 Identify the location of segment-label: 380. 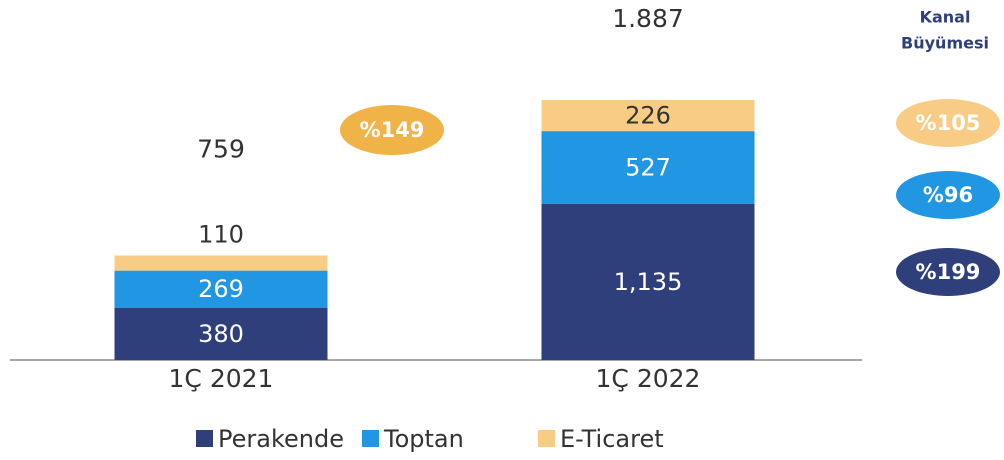
(221, 334).